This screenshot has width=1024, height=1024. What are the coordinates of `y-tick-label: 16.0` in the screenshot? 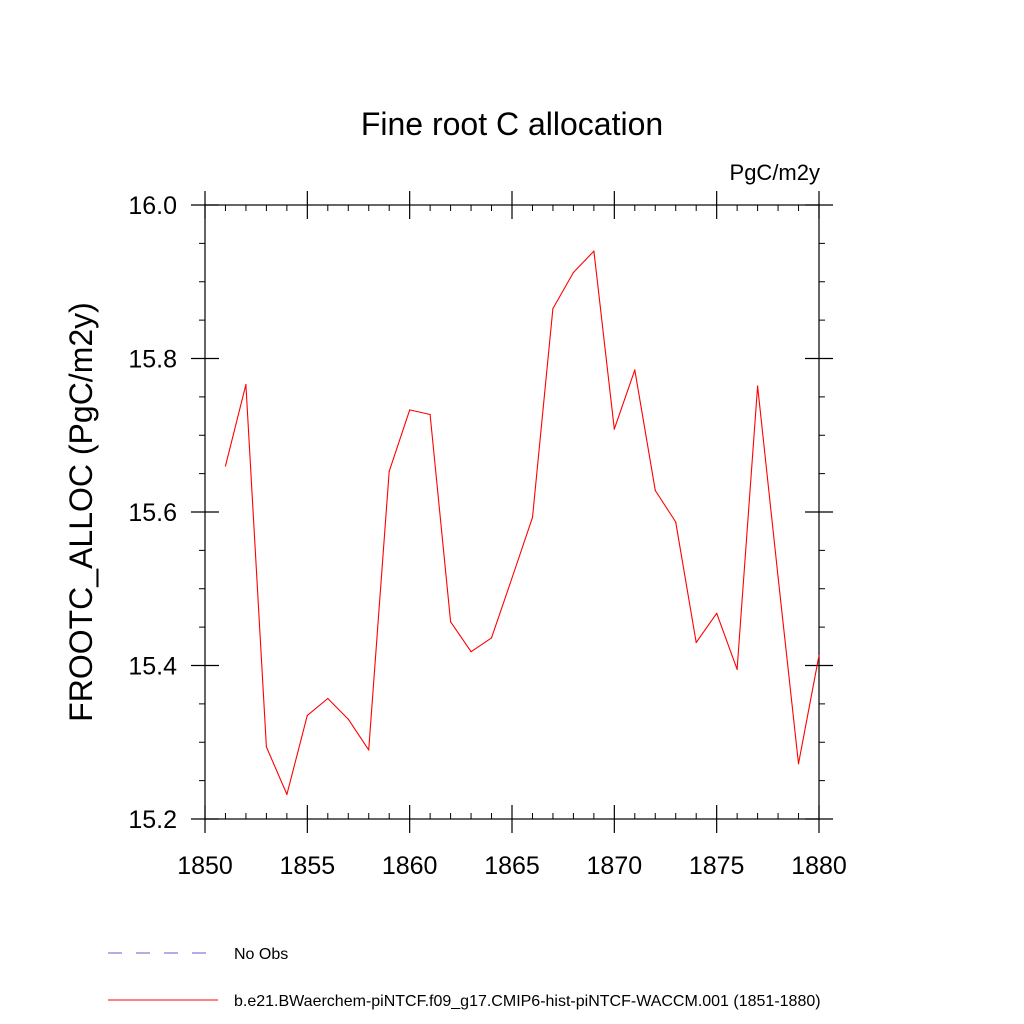 It's located at (152, 206).